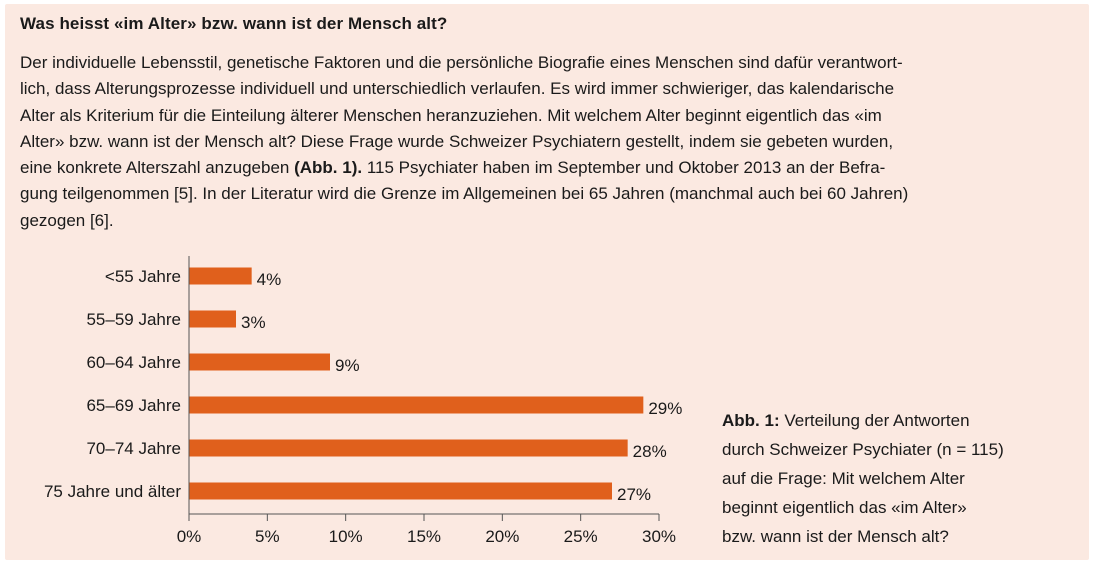 This screenshot has height=569, width=1100. Describe the element at coordinates (346, 536) in the screenshot. I see `x-tick-label: 10%` at that location.